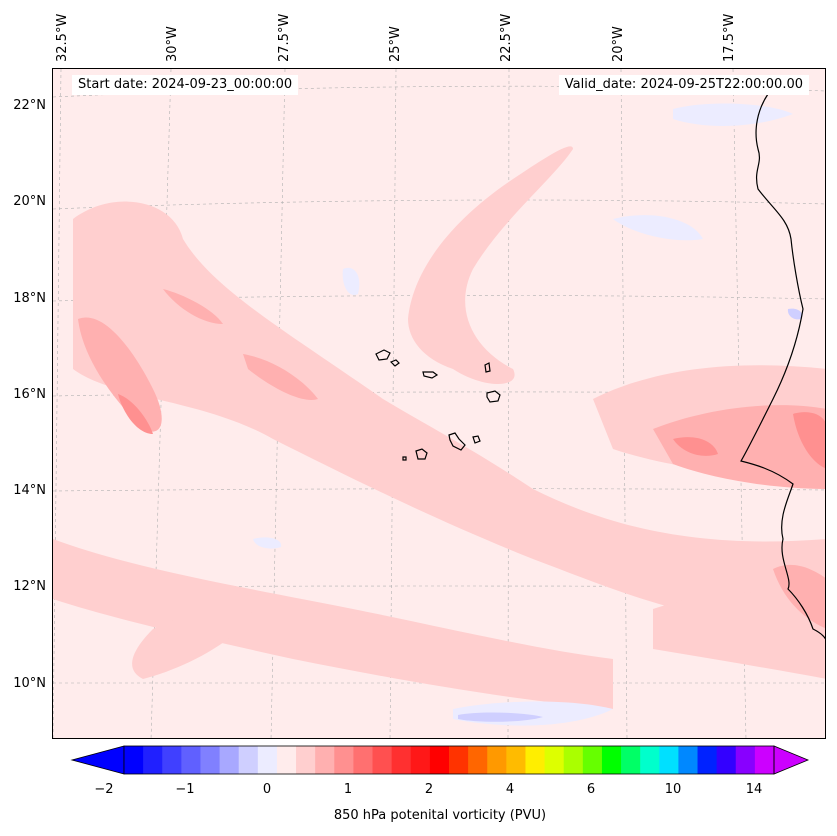 Image resolution: width=837 pixels, height=836 pixels. What do you see at coordinates (673, 789) in the screenshot?
I see `colorbar-tick-label: 10` at bounding box center [673, 789].